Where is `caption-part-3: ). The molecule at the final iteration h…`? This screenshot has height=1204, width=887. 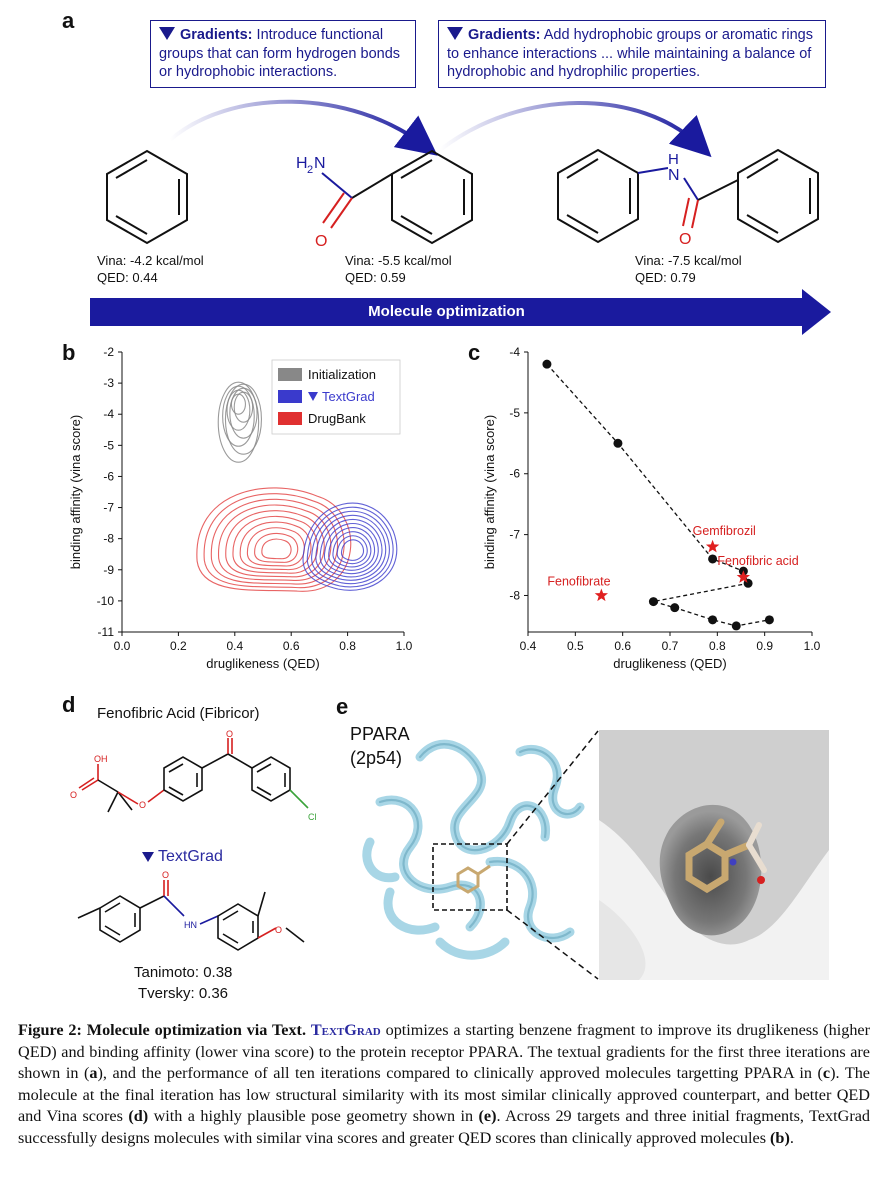
caption-part-3: ). The molecule at the final iteration h… is located at coordinates (444, 1095).